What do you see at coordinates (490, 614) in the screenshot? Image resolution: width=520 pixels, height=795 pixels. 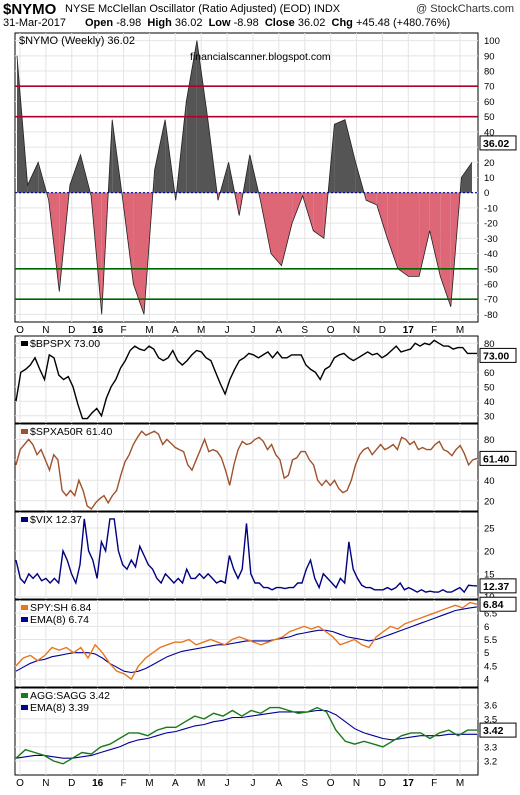 I see `spy_sh-tick-label: 6.5` at bounding box center [490, 614].